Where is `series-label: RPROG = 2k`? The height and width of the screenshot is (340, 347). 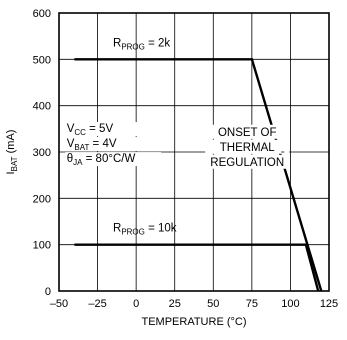
series-label: RPROG = 2k is located at coordinates (141, 44).